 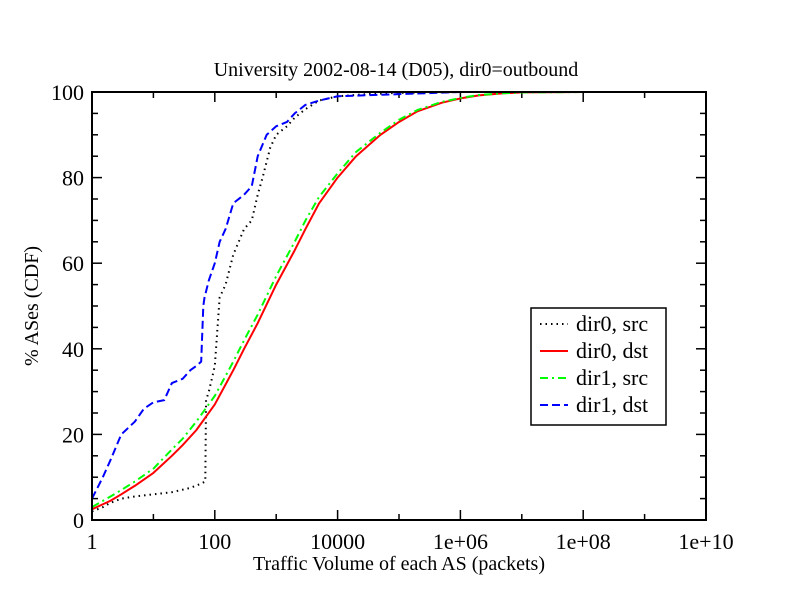 I want to click on y-tick-label: 0, so click(x=78, y=520).